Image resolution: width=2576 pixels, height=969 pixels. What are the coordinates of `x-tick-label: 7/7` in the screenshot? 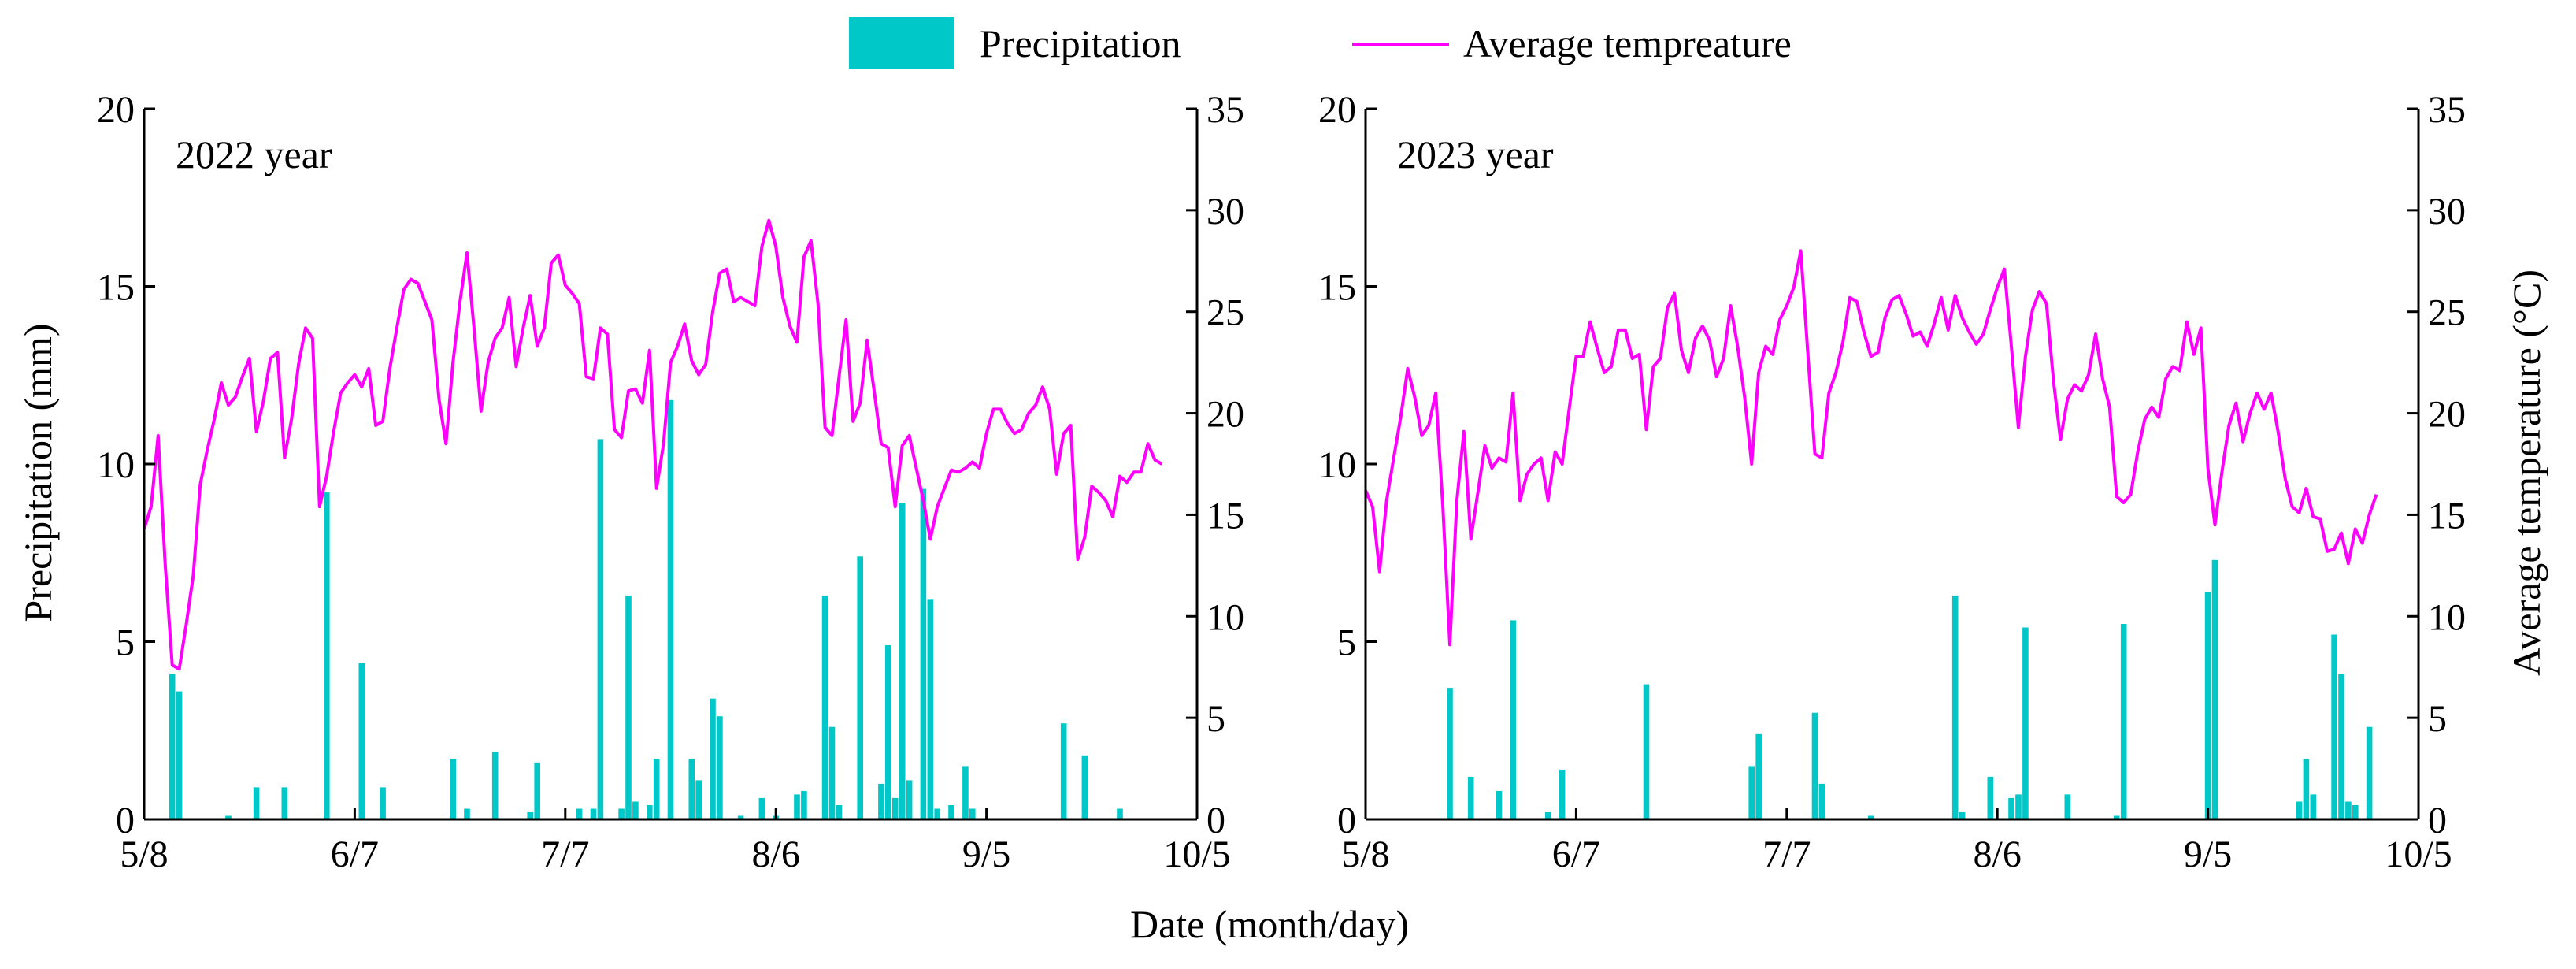 It's located at (565, 854).